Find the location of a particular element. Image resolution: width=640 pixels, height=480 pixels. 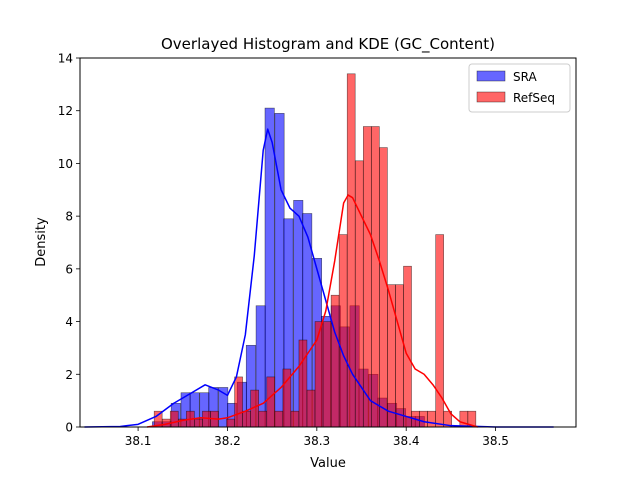

y-tick-label: 14 is located at coordinates (65, 59).